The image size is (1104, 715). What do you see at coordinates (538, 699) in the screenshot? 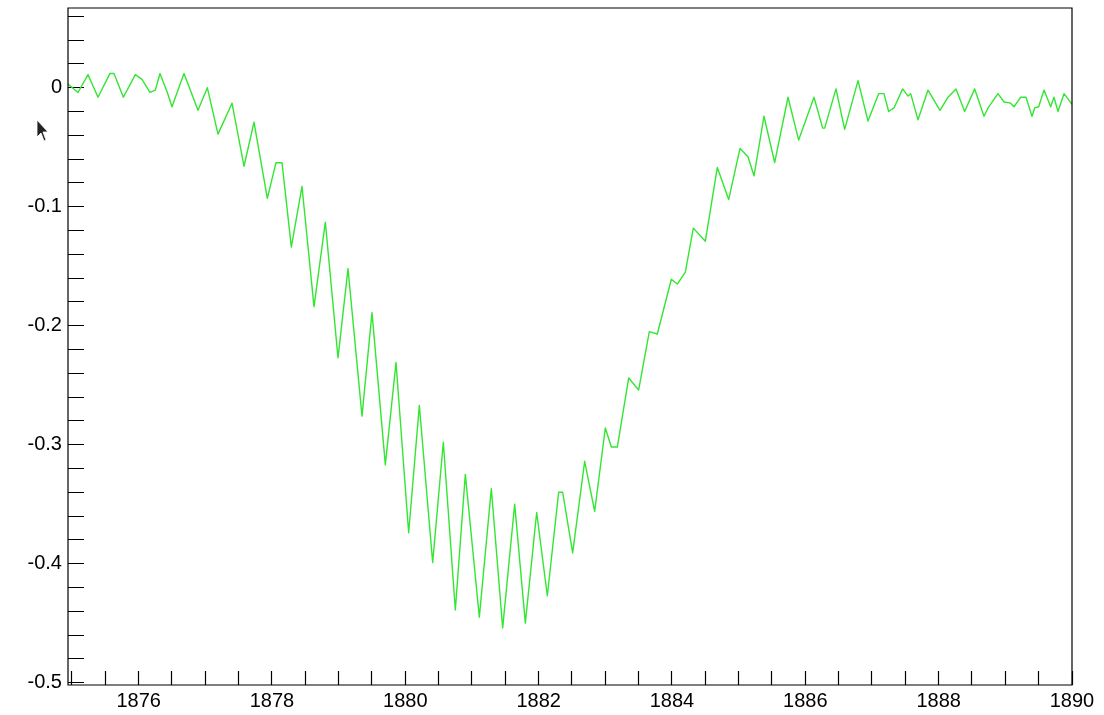
I see `x-tick-label: 1882` at bounding box center [538, 699].